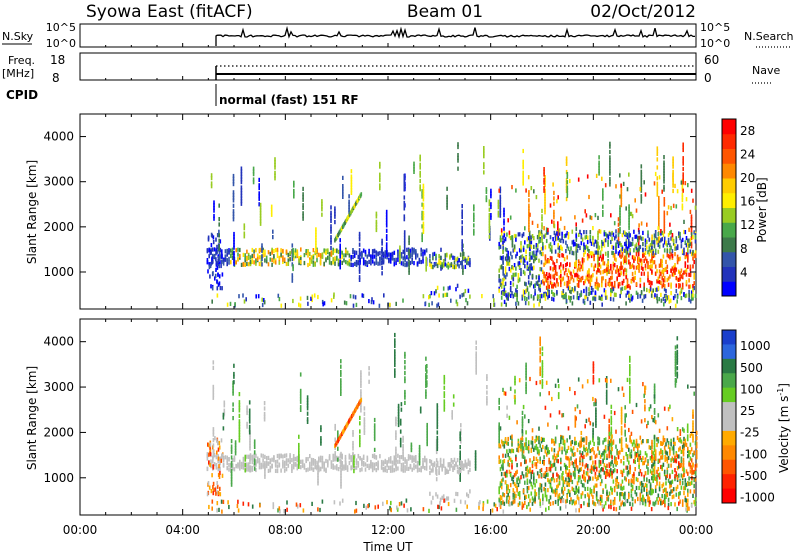 The image size is (800, 554). What do you see at coordinates (58, 137) in the screenshot?
I see `y-tick-label: 4000` at bounding box center [58, 137].